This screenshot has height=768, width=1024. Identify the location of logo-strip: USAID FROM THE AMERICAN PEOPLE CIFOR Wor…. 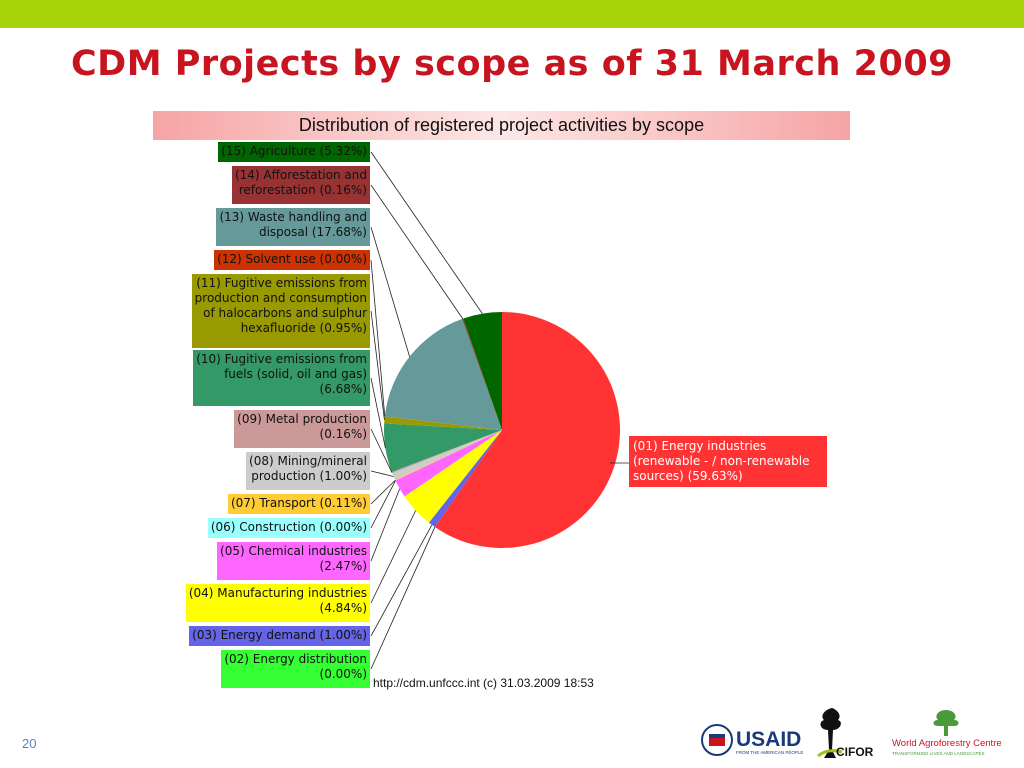
(851, 733).